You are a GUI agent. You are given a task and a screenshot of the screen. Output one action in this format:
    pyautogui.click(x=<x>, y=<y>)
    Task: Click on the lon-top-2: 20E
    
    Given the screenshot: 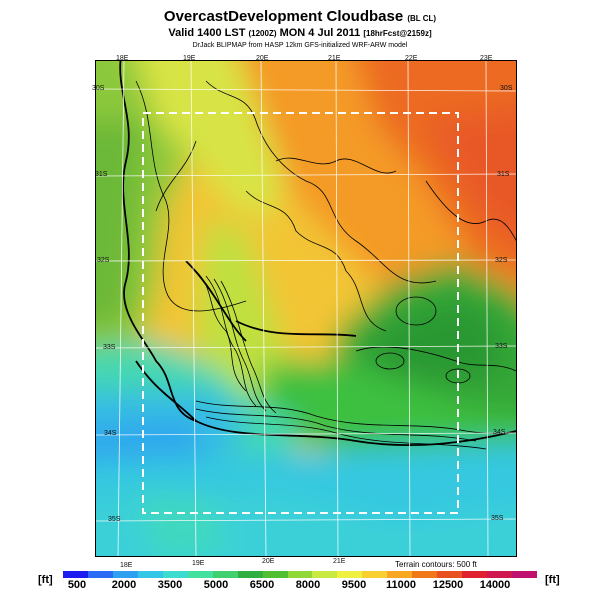 What is the action you would take?
    pyautogui.click(x=262, y=58)
    